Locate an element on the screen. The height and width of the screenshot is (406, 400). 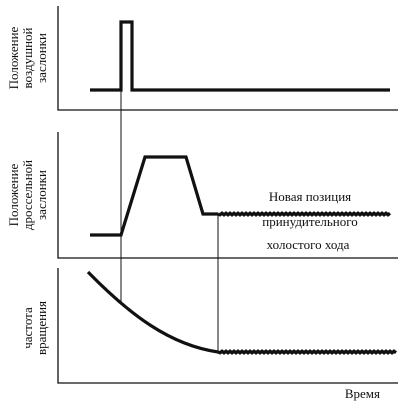
annotation: Новая позиция is located at coordinates (310, 196).